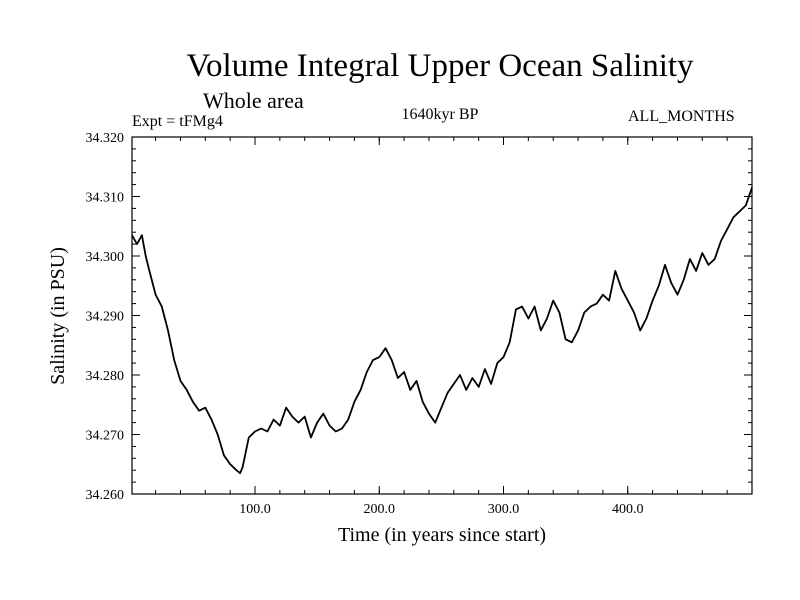 The image size is (800, 600). What do you see at coordinates (255, 509) in the screenshot?
I see `x-tick-label: 100.0` at bounding box center [255, 509].